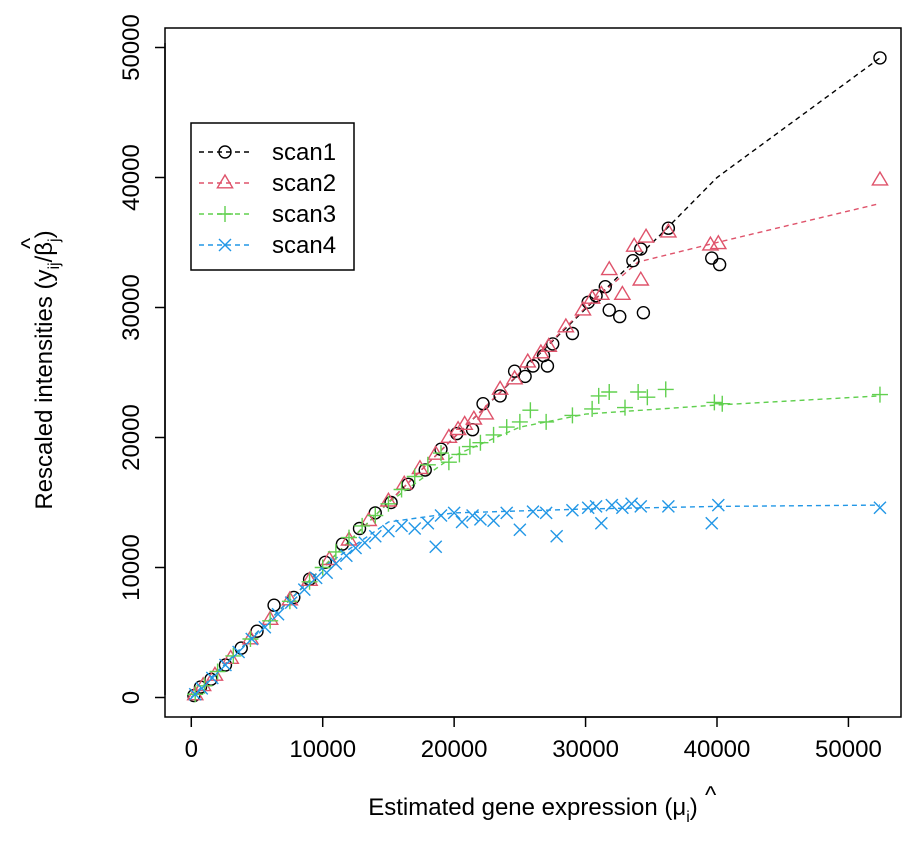  What do you see at coordinates (225, 152) in the screenshot?
I see `legend-marker-scan1` at bounding box center [225, 152].